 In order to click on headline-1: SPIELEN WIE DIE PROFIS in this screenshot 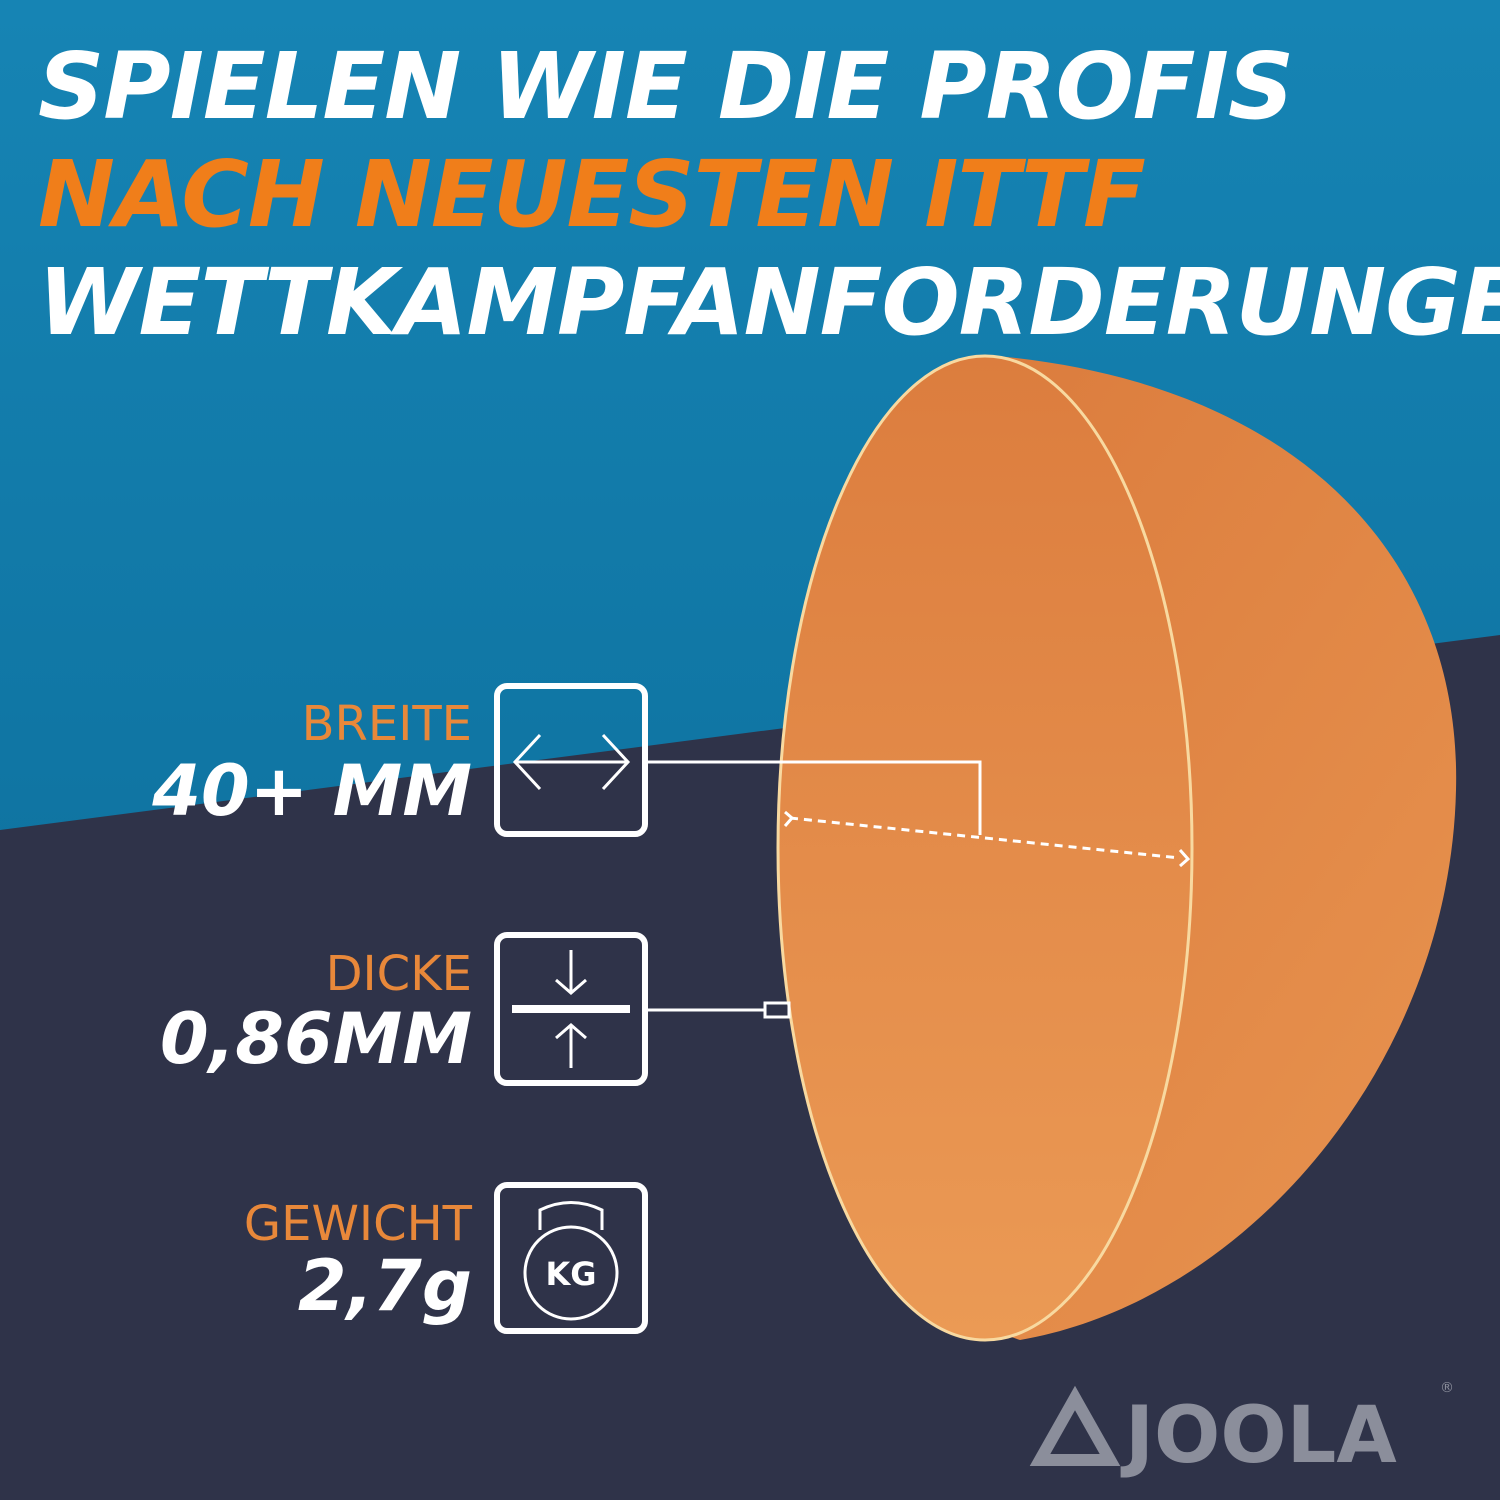, I will do `click(665, 86)`.